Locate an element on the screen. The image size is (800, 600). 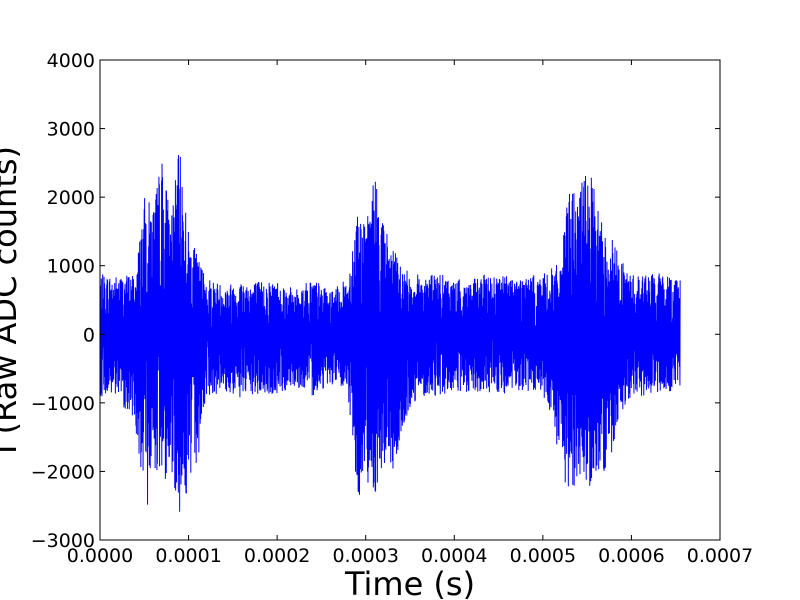
y-axis-title: I (Raw ADC counts) is located at coordinates (12, 300).